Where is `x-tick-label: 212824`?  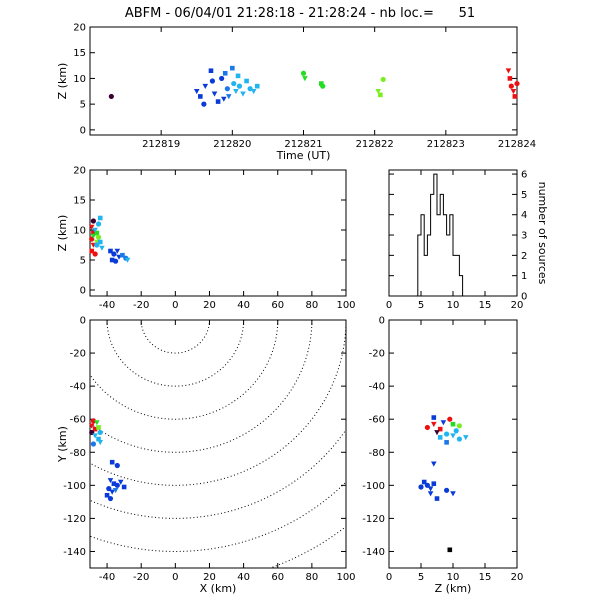
x-tick-label: 212824 is located at coordinates (517, 144).